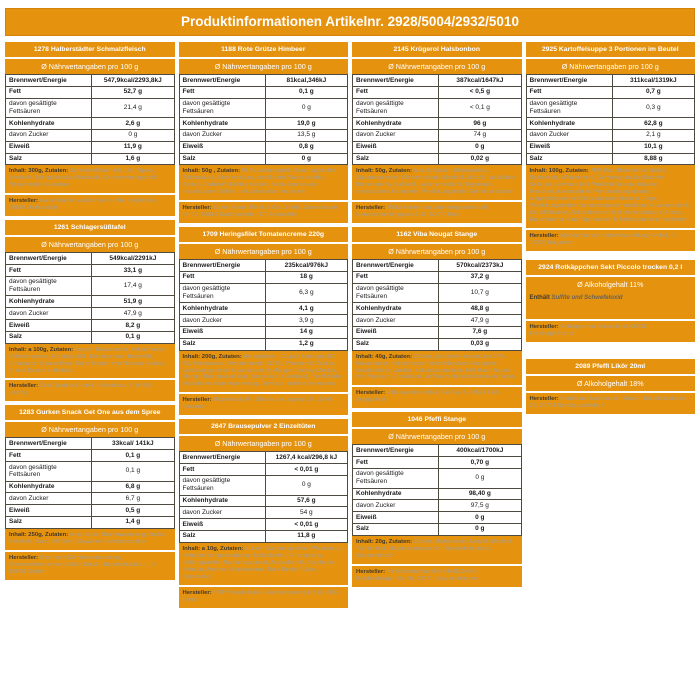 The height and width of the screenshot is (700, 700). What do you see at coordinates (222, 147) in the screenshot?
I see `nutrient-label: Eiweiß` at bounding box center [222, 147].